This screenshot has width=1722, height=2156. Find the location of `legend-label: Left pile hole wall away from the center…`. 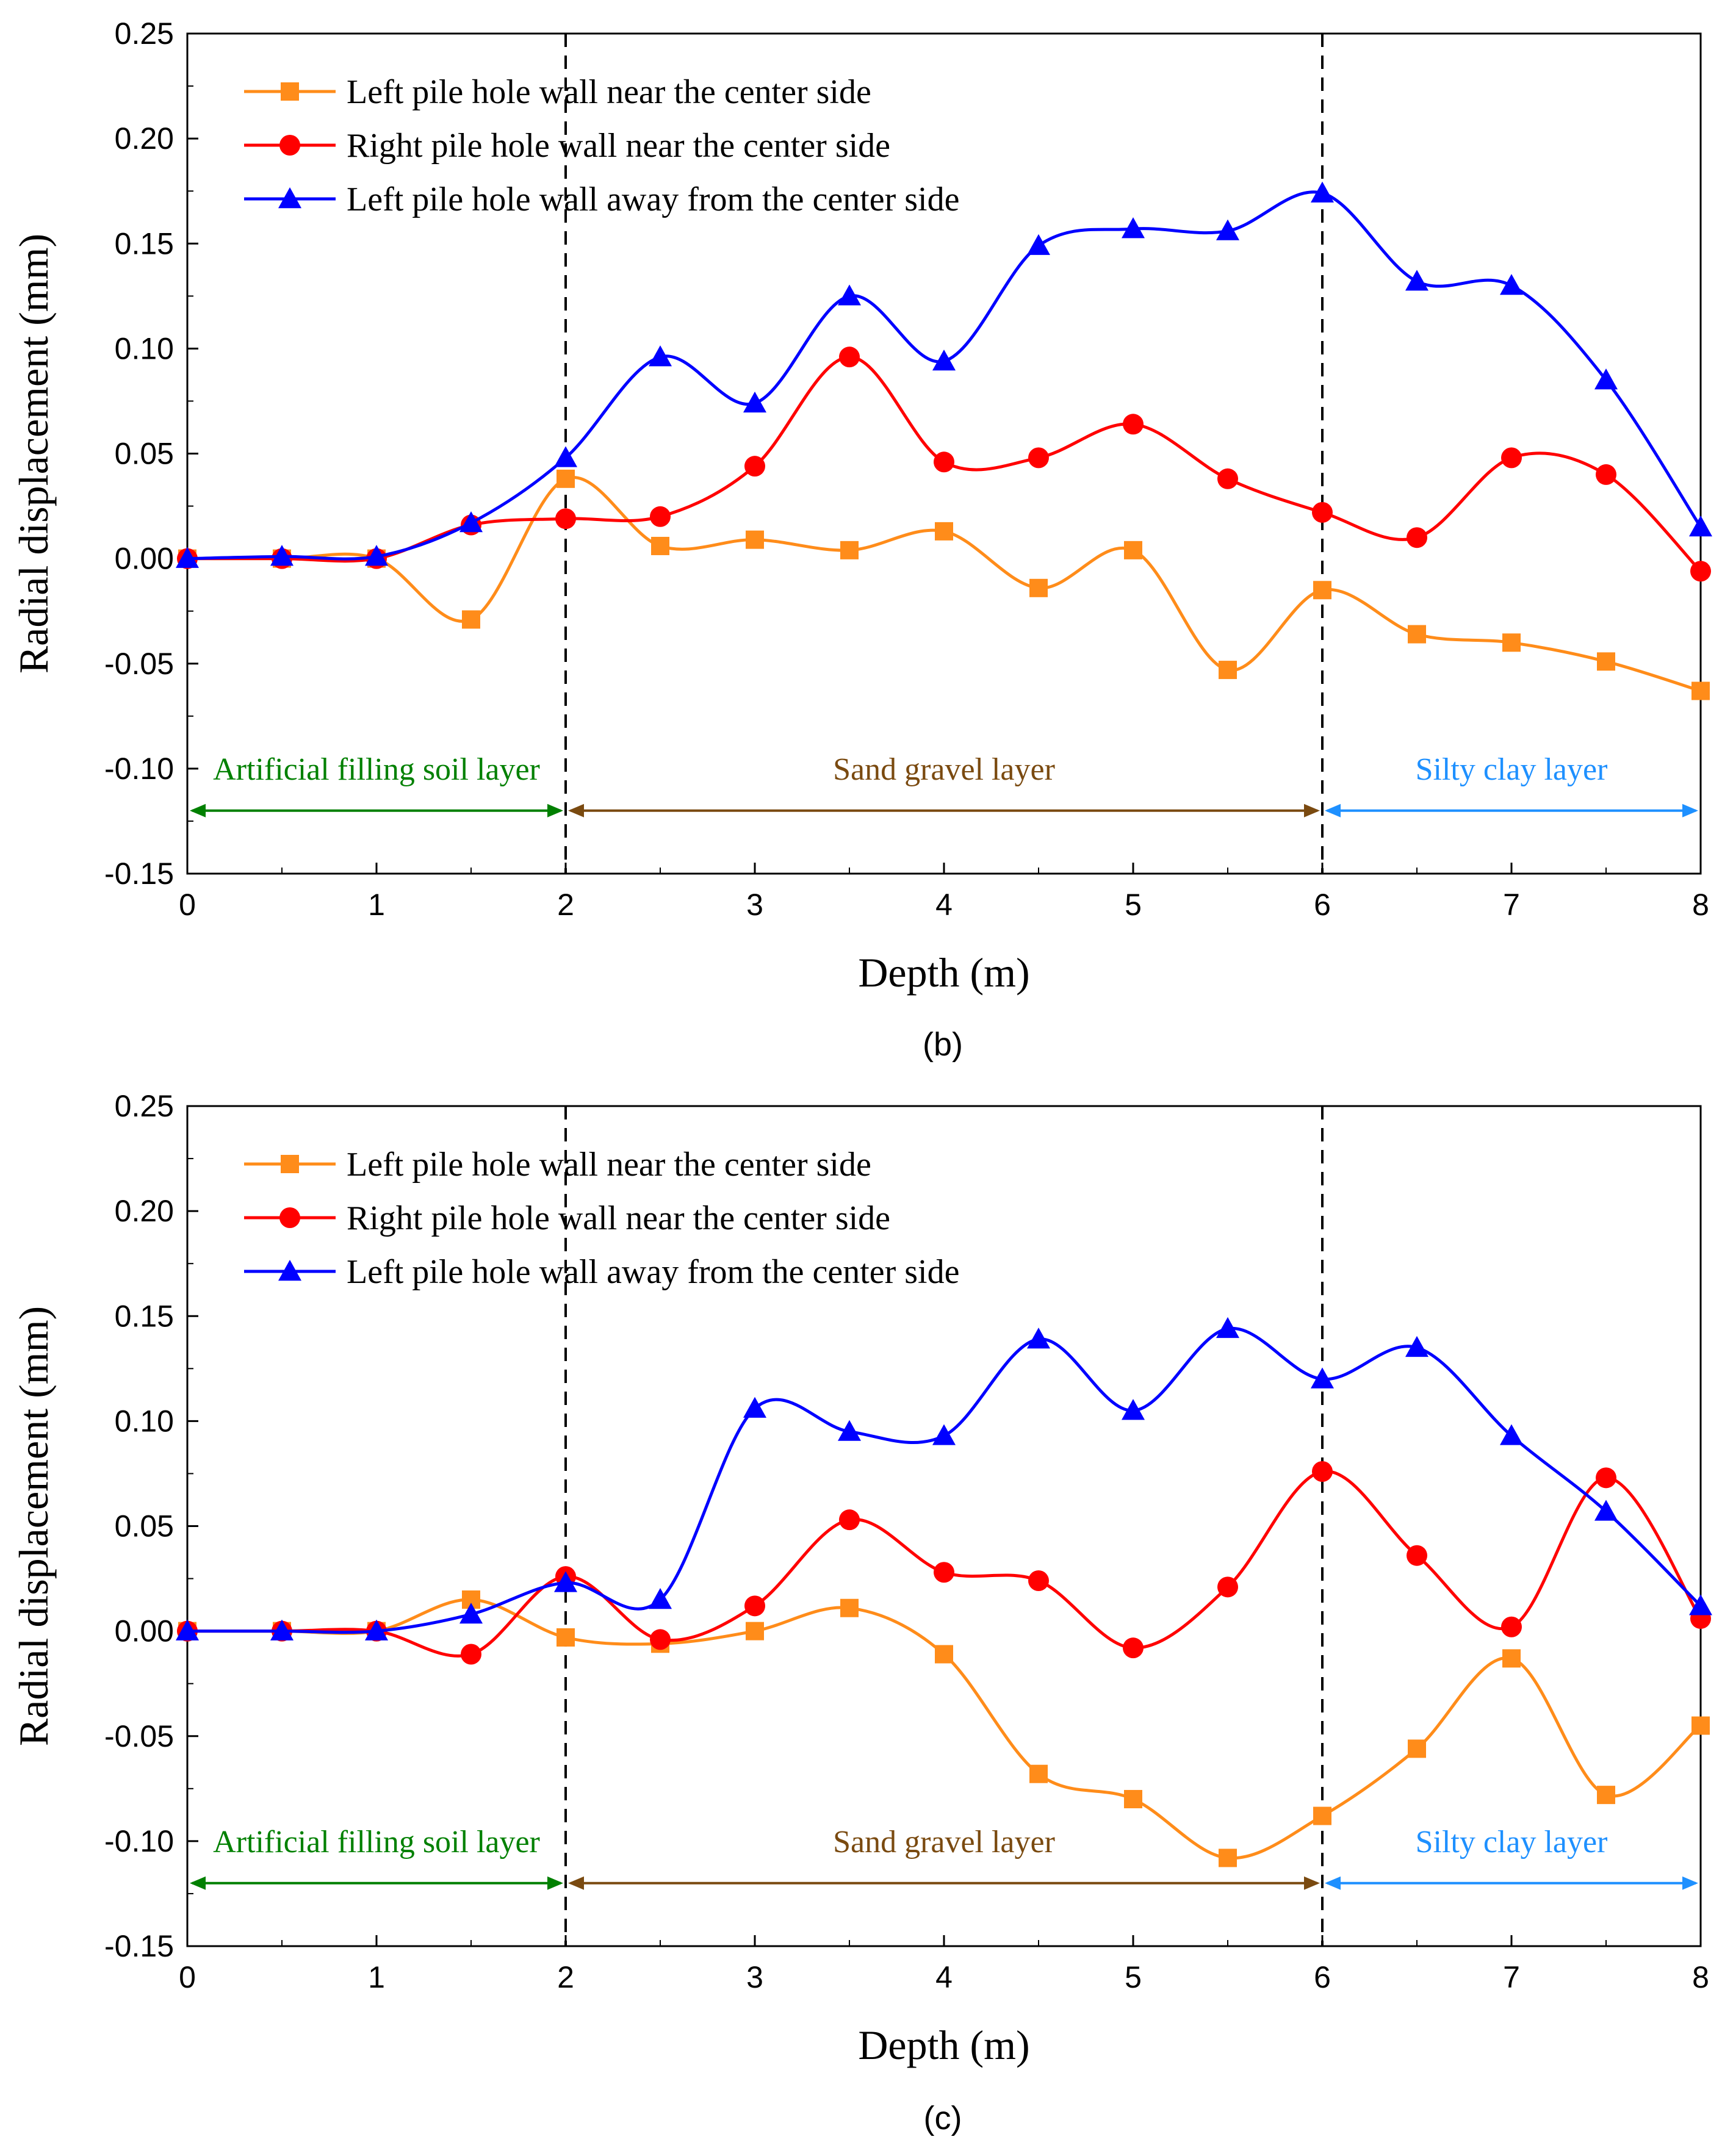

legend-label: Left pile hole wall away from the center… is located at coordinates (653, 1272).